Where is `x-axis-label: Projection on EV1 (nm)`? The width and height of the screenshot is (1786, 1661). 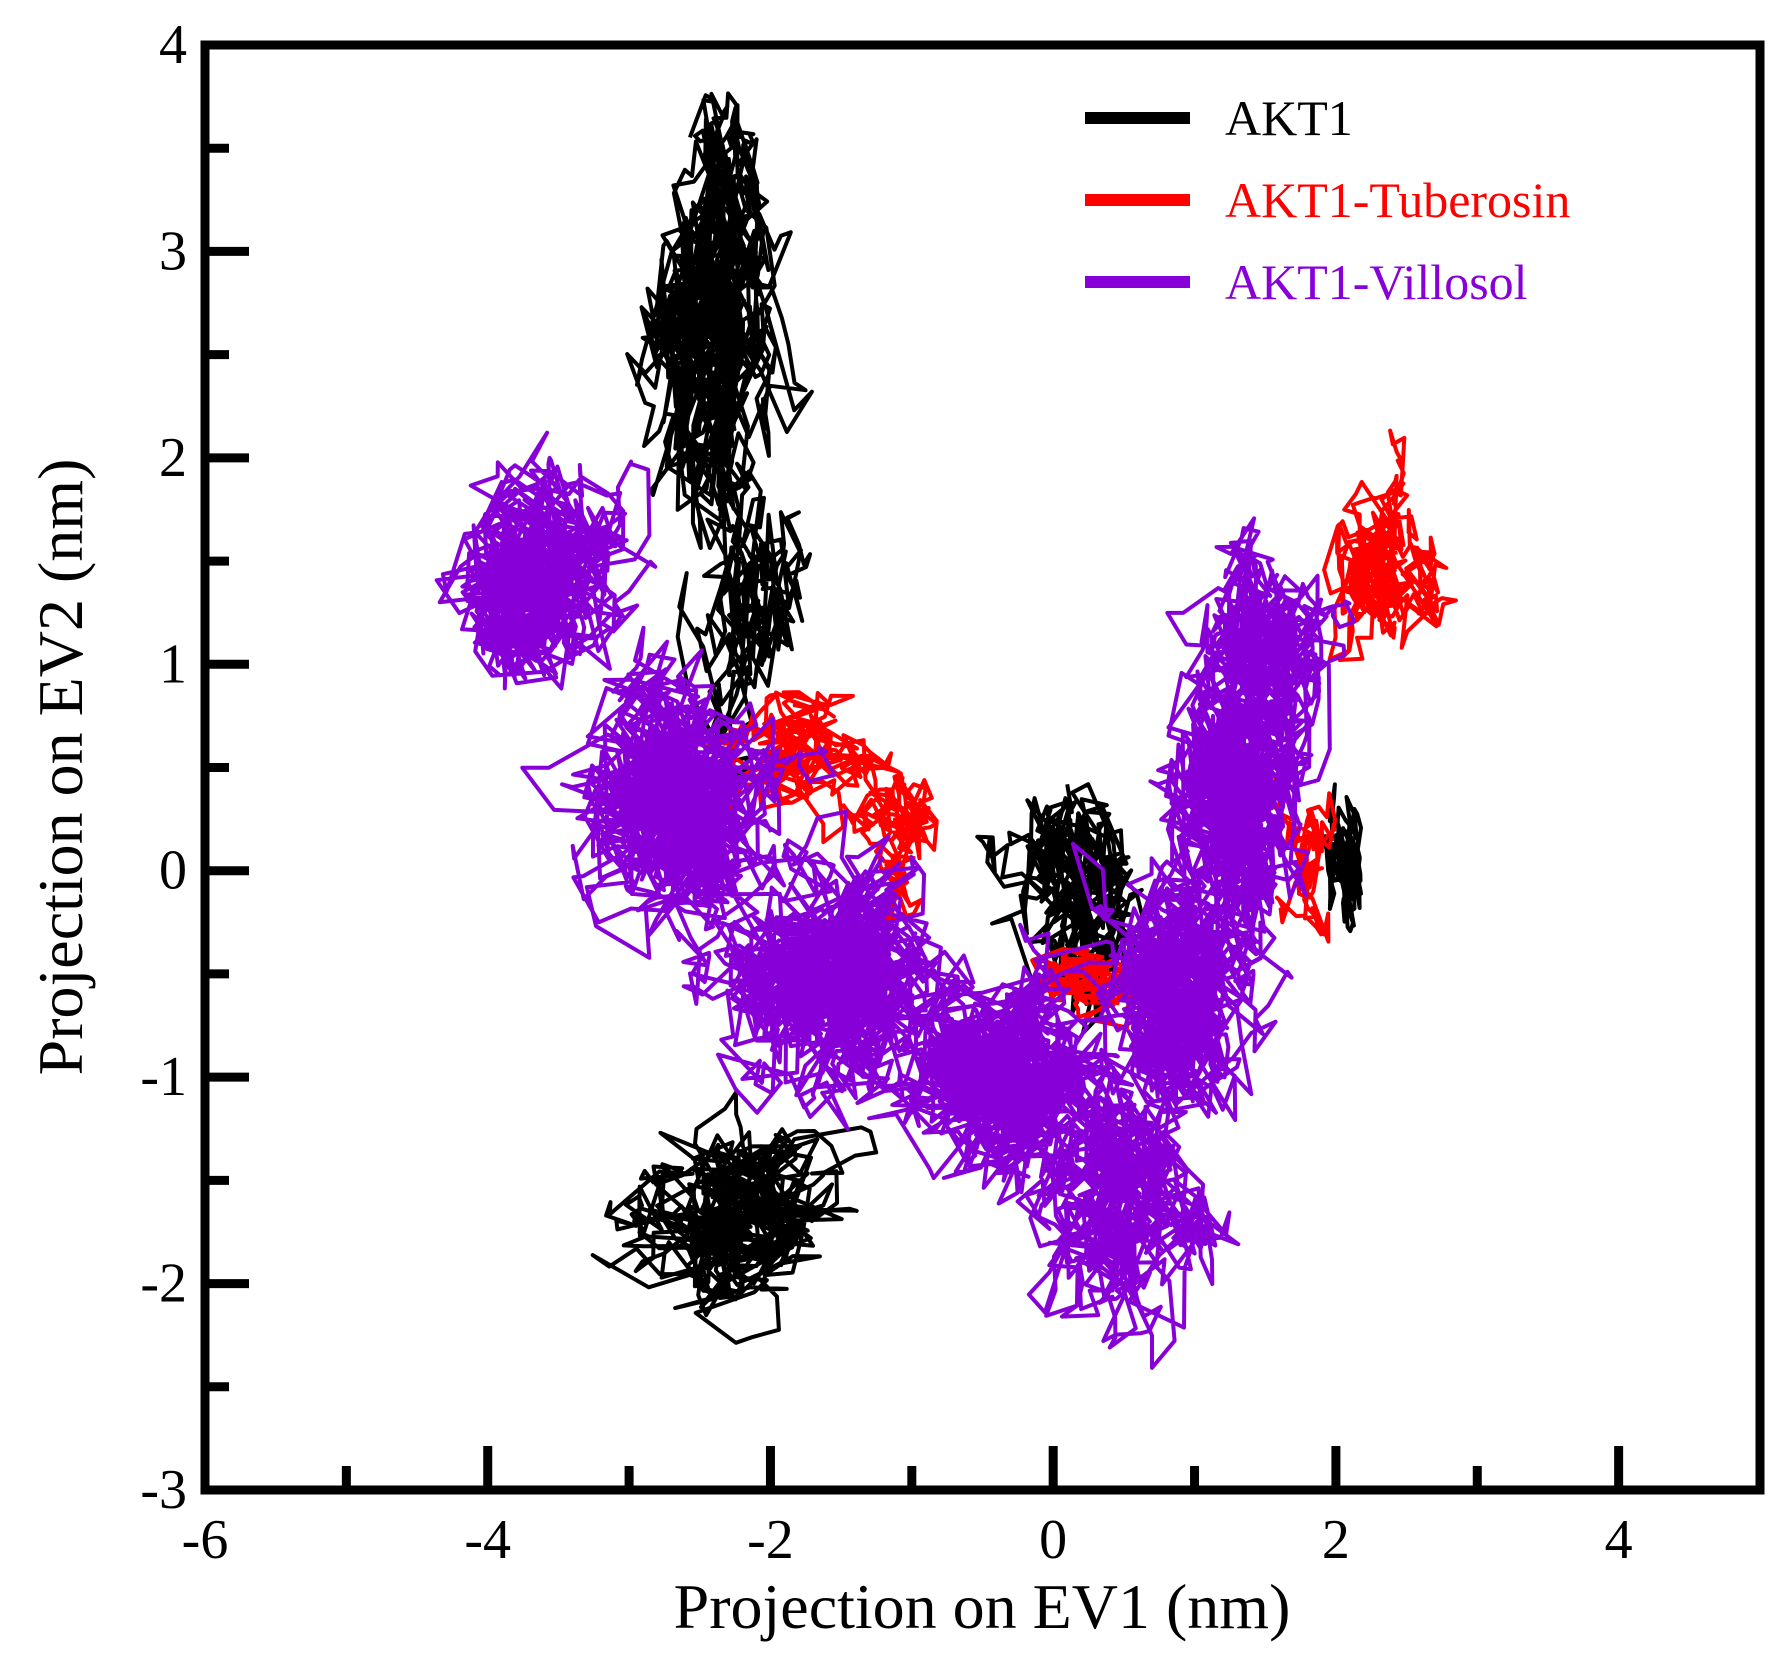 x-axis-label: Projection on EV1 (nm) is located at coordinates (982, 1606).